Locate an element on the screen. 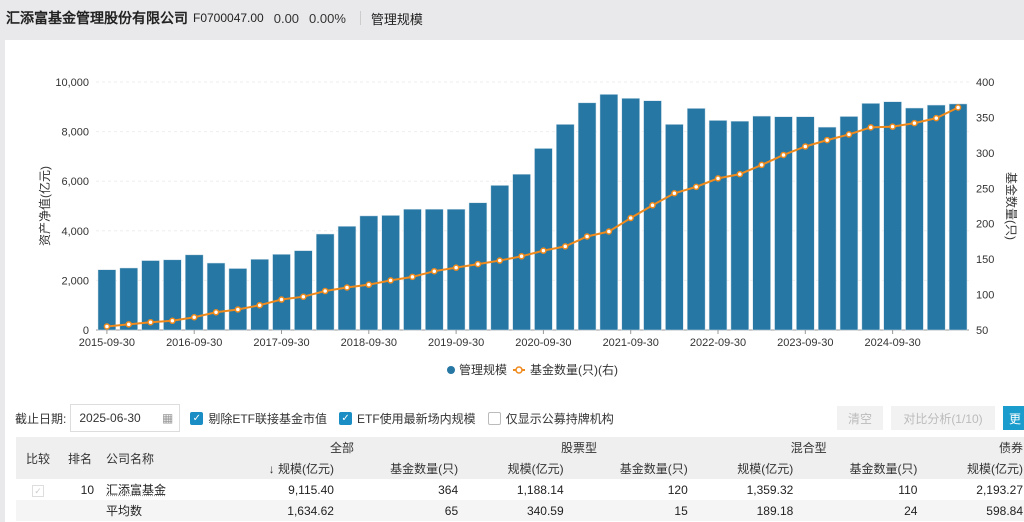 The height and width of the screenshot is (522, 1024). compare-button: 对比分析(1/10) is located at coordinates (943, 418).